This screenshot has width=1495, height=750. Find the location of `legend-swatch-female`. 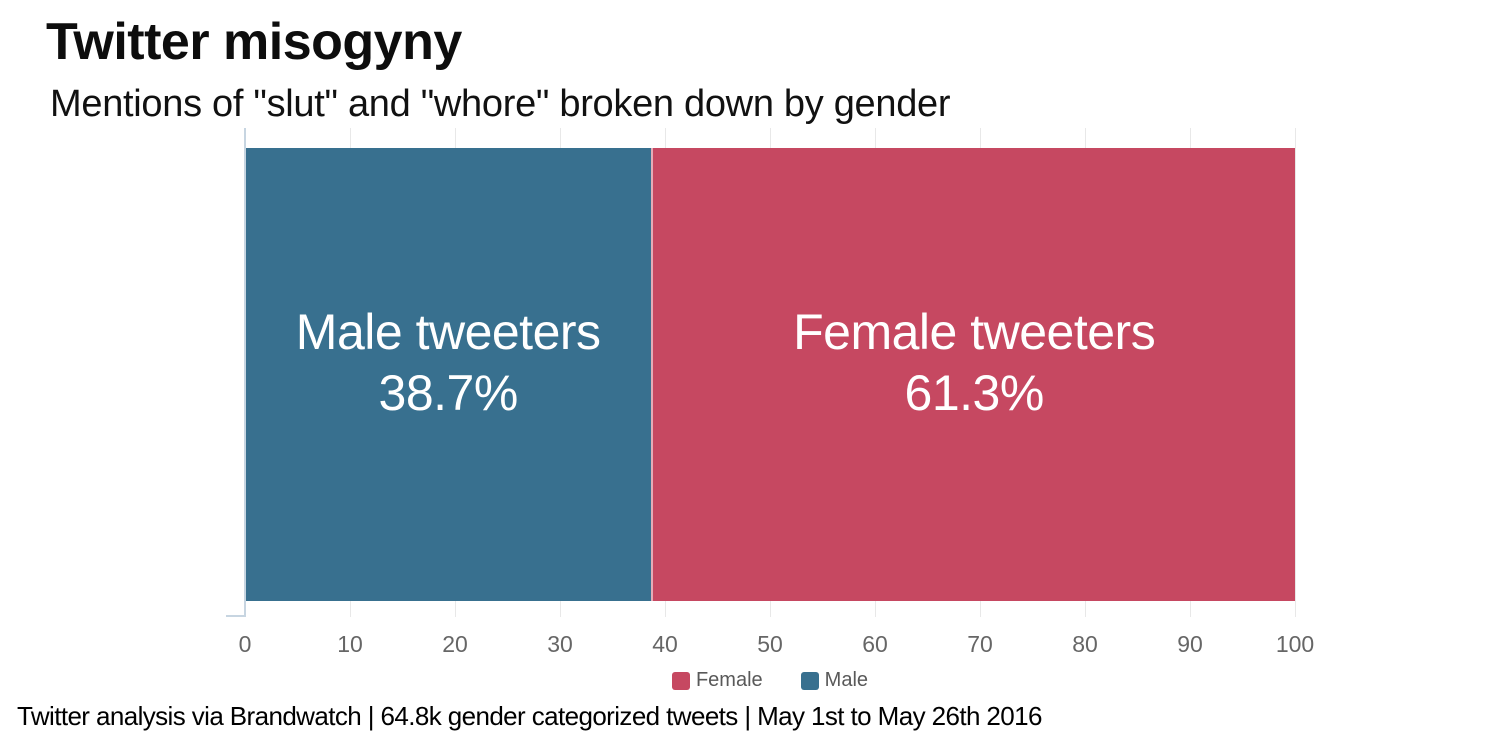

legend-swatch-female is located at coordinates (680, 680).